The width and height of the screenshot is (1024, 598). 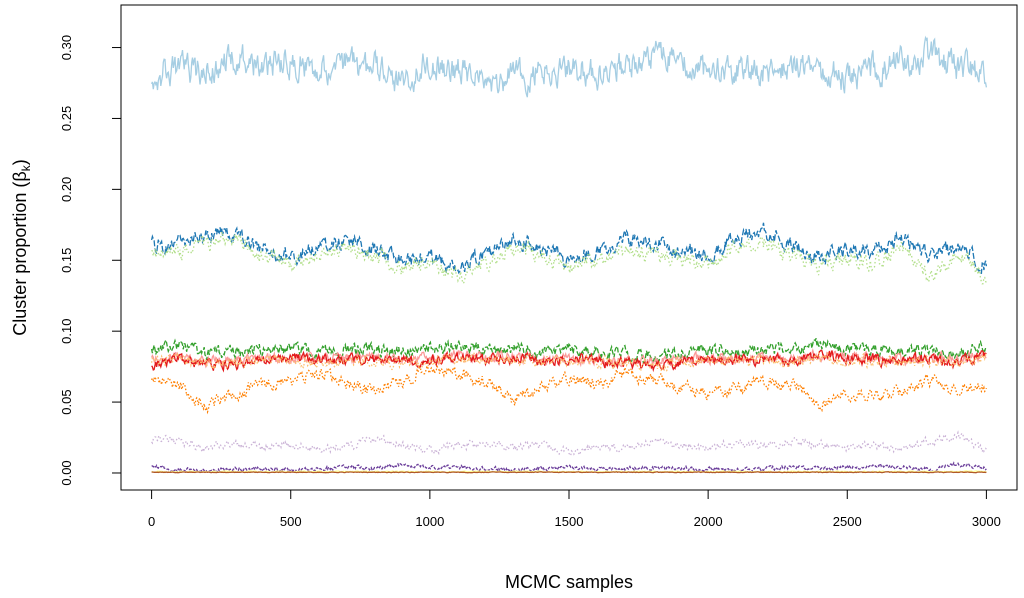 What do you see at coordinates (66, 47) in the screenshot?
I see `y-tick-label: 0.30` at bounding box center [66, 47].